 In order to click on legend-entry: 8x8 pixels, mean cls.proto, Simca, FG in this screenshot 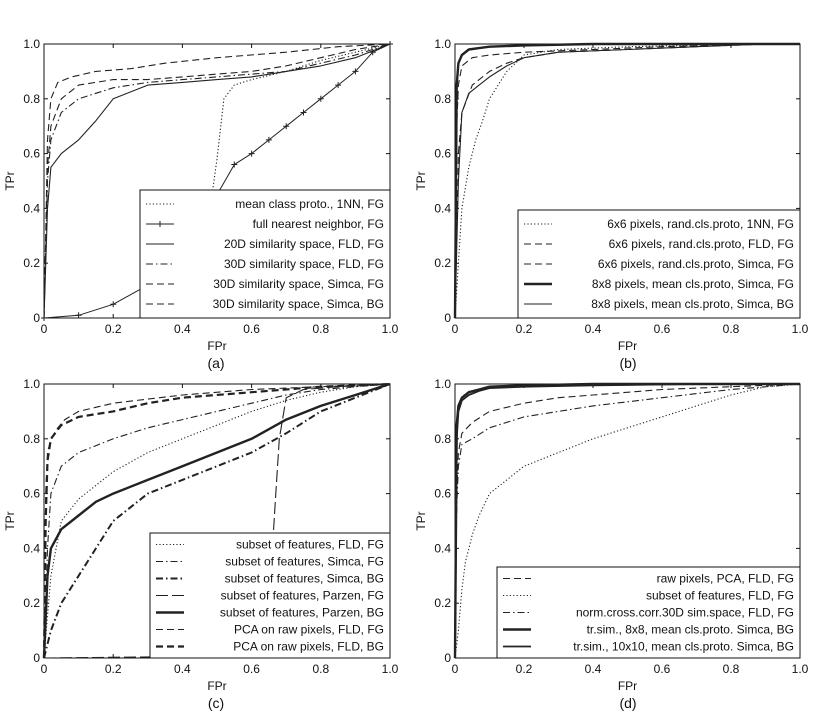, I will do `click(693, 284)`.